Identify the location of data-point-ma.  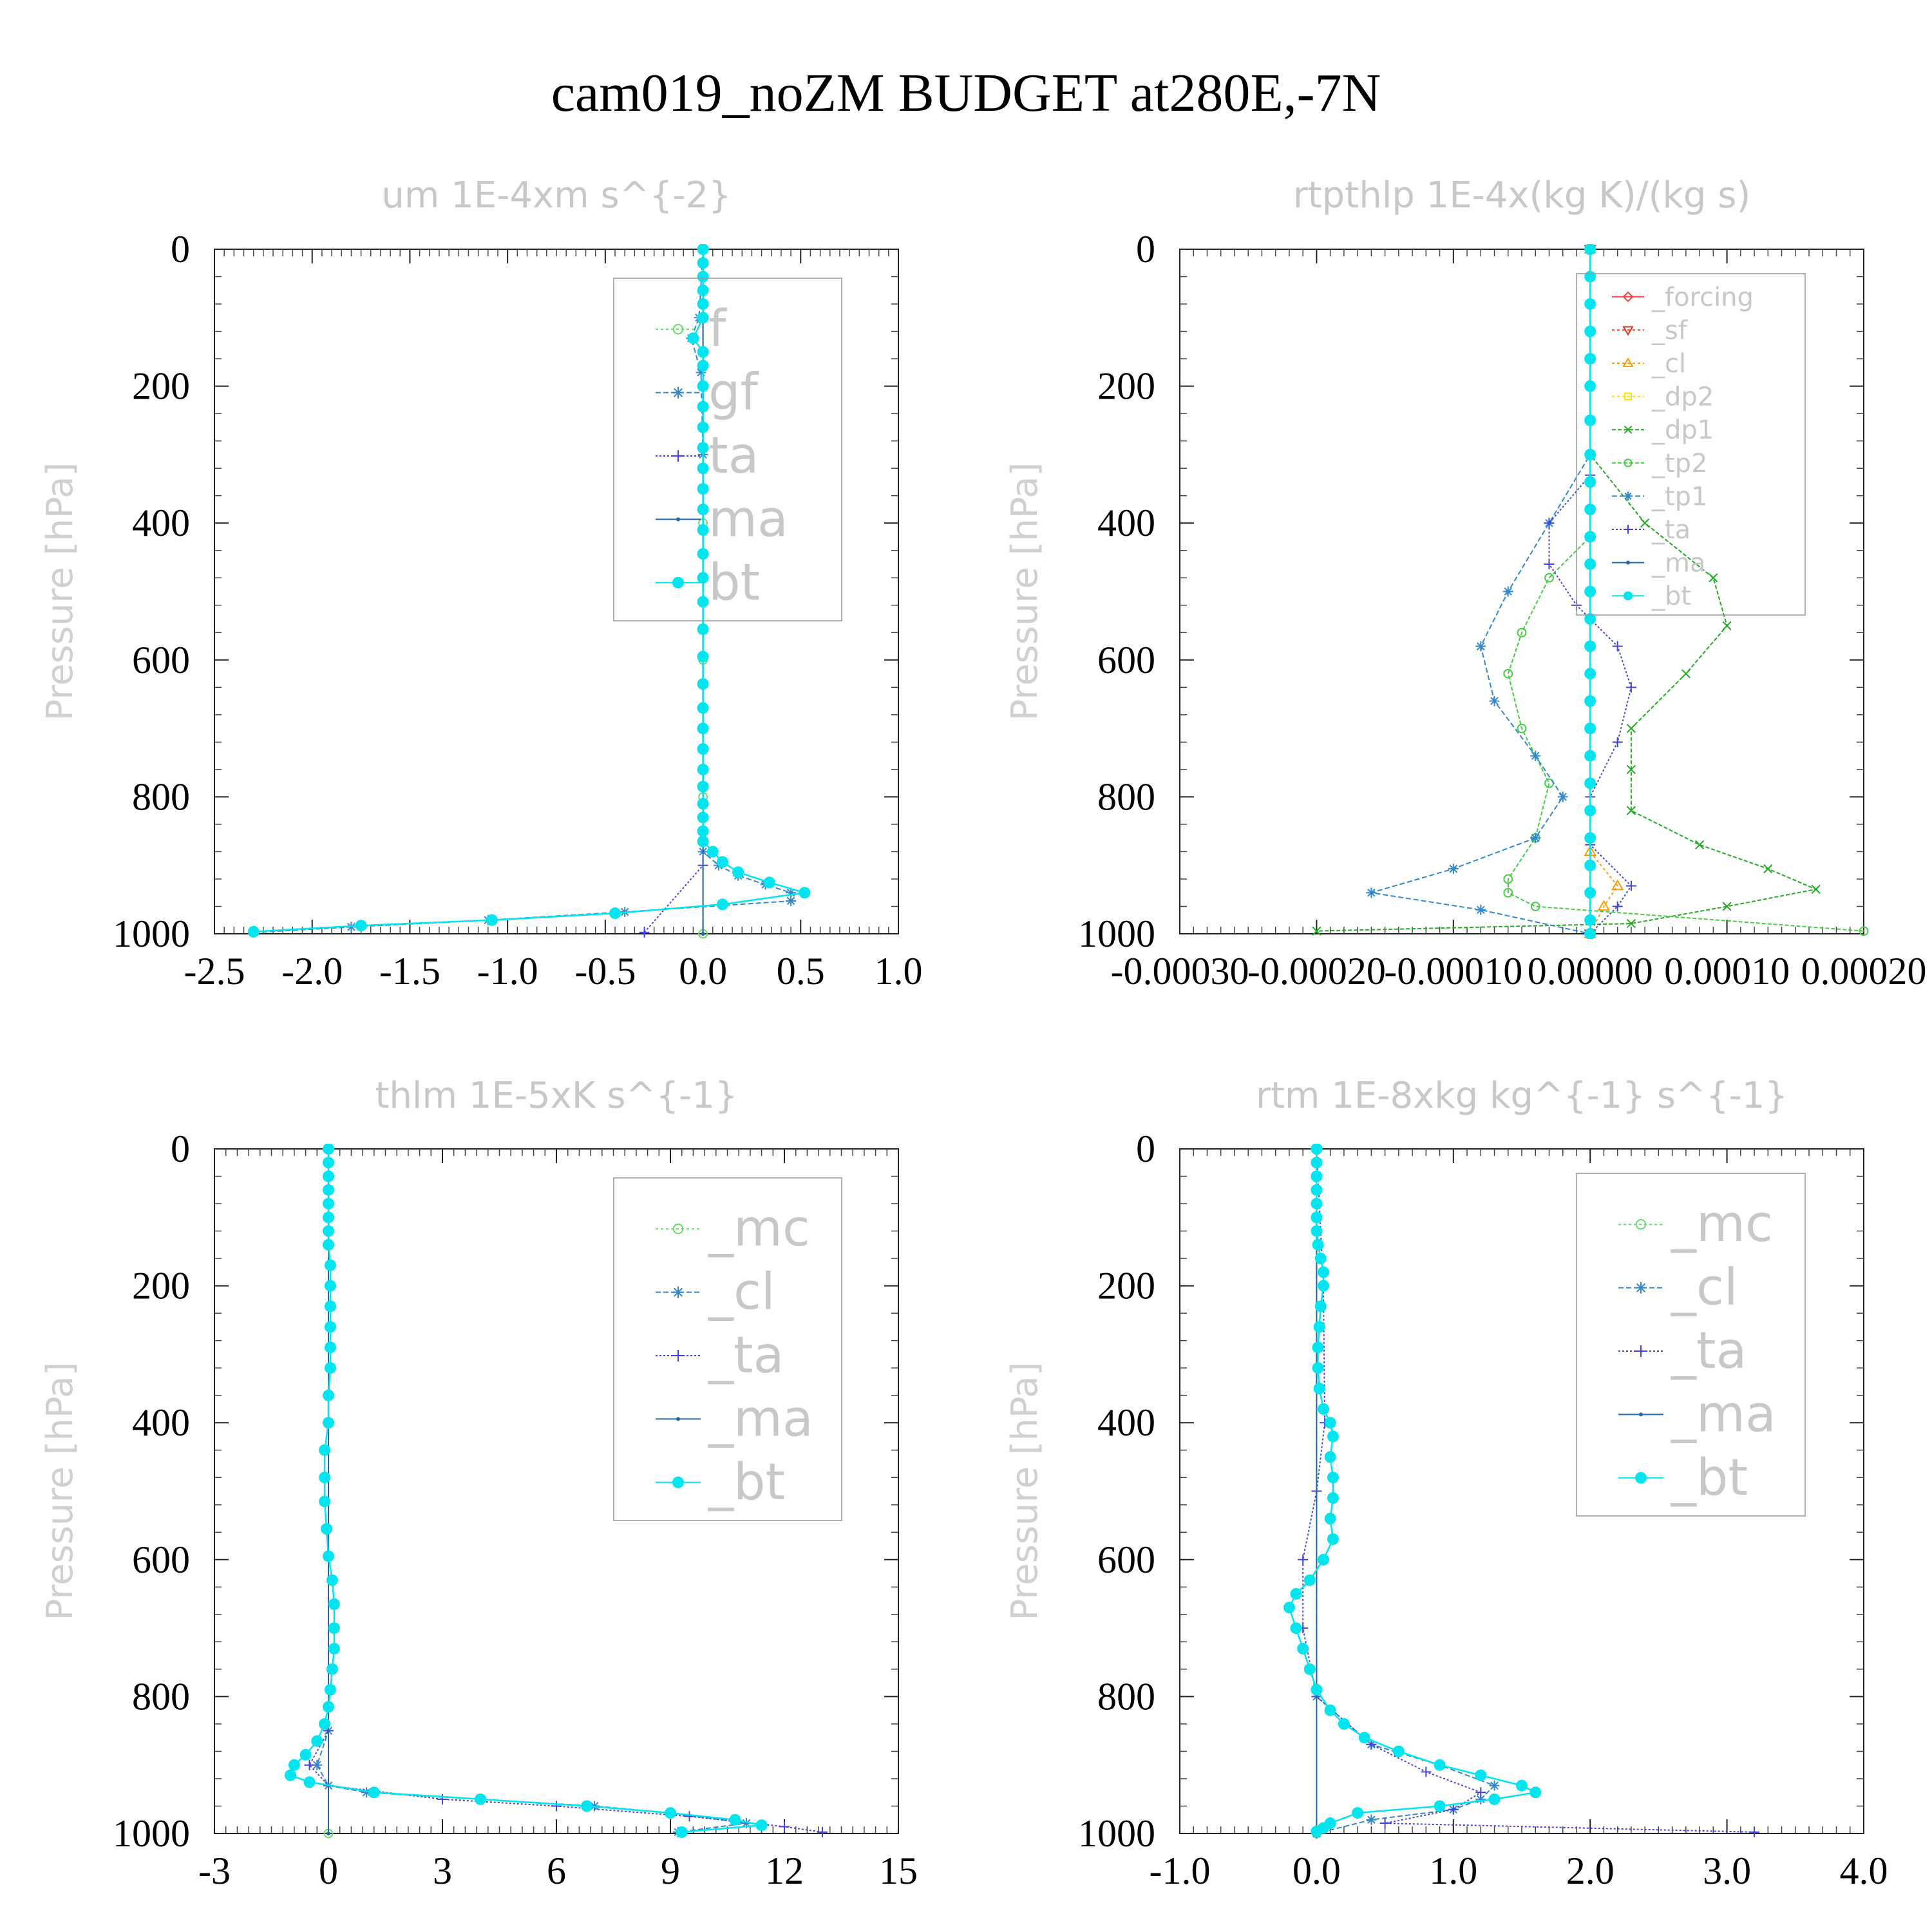
(328, 1834).